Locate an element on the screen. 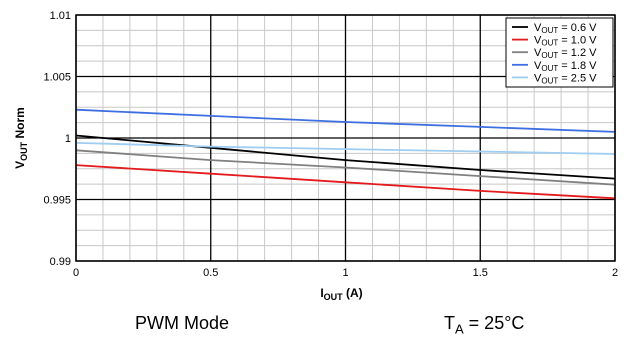 The image size is (631, 339). y-tick-label: 0.99 is located at coordinates (60, 262).